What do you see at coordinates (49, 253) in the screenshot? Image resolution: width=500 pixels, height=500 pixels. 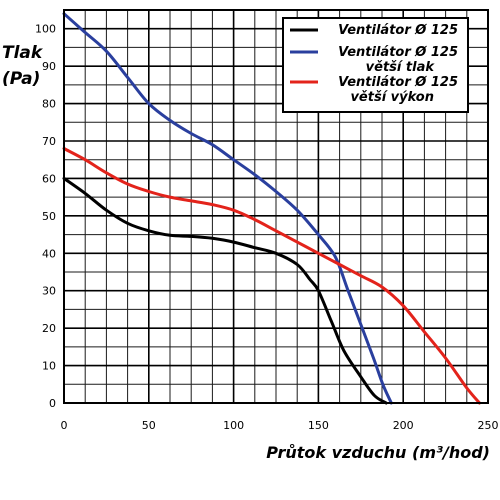 I see `y-tick-label: 40` at bounding box center [49, 253].